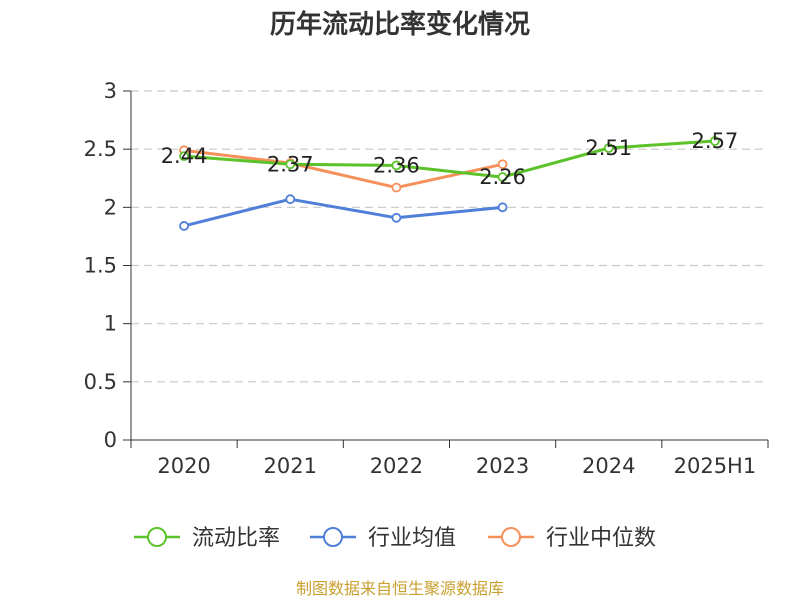  I want to click on y-tick-label: 3, so click(110, 91).